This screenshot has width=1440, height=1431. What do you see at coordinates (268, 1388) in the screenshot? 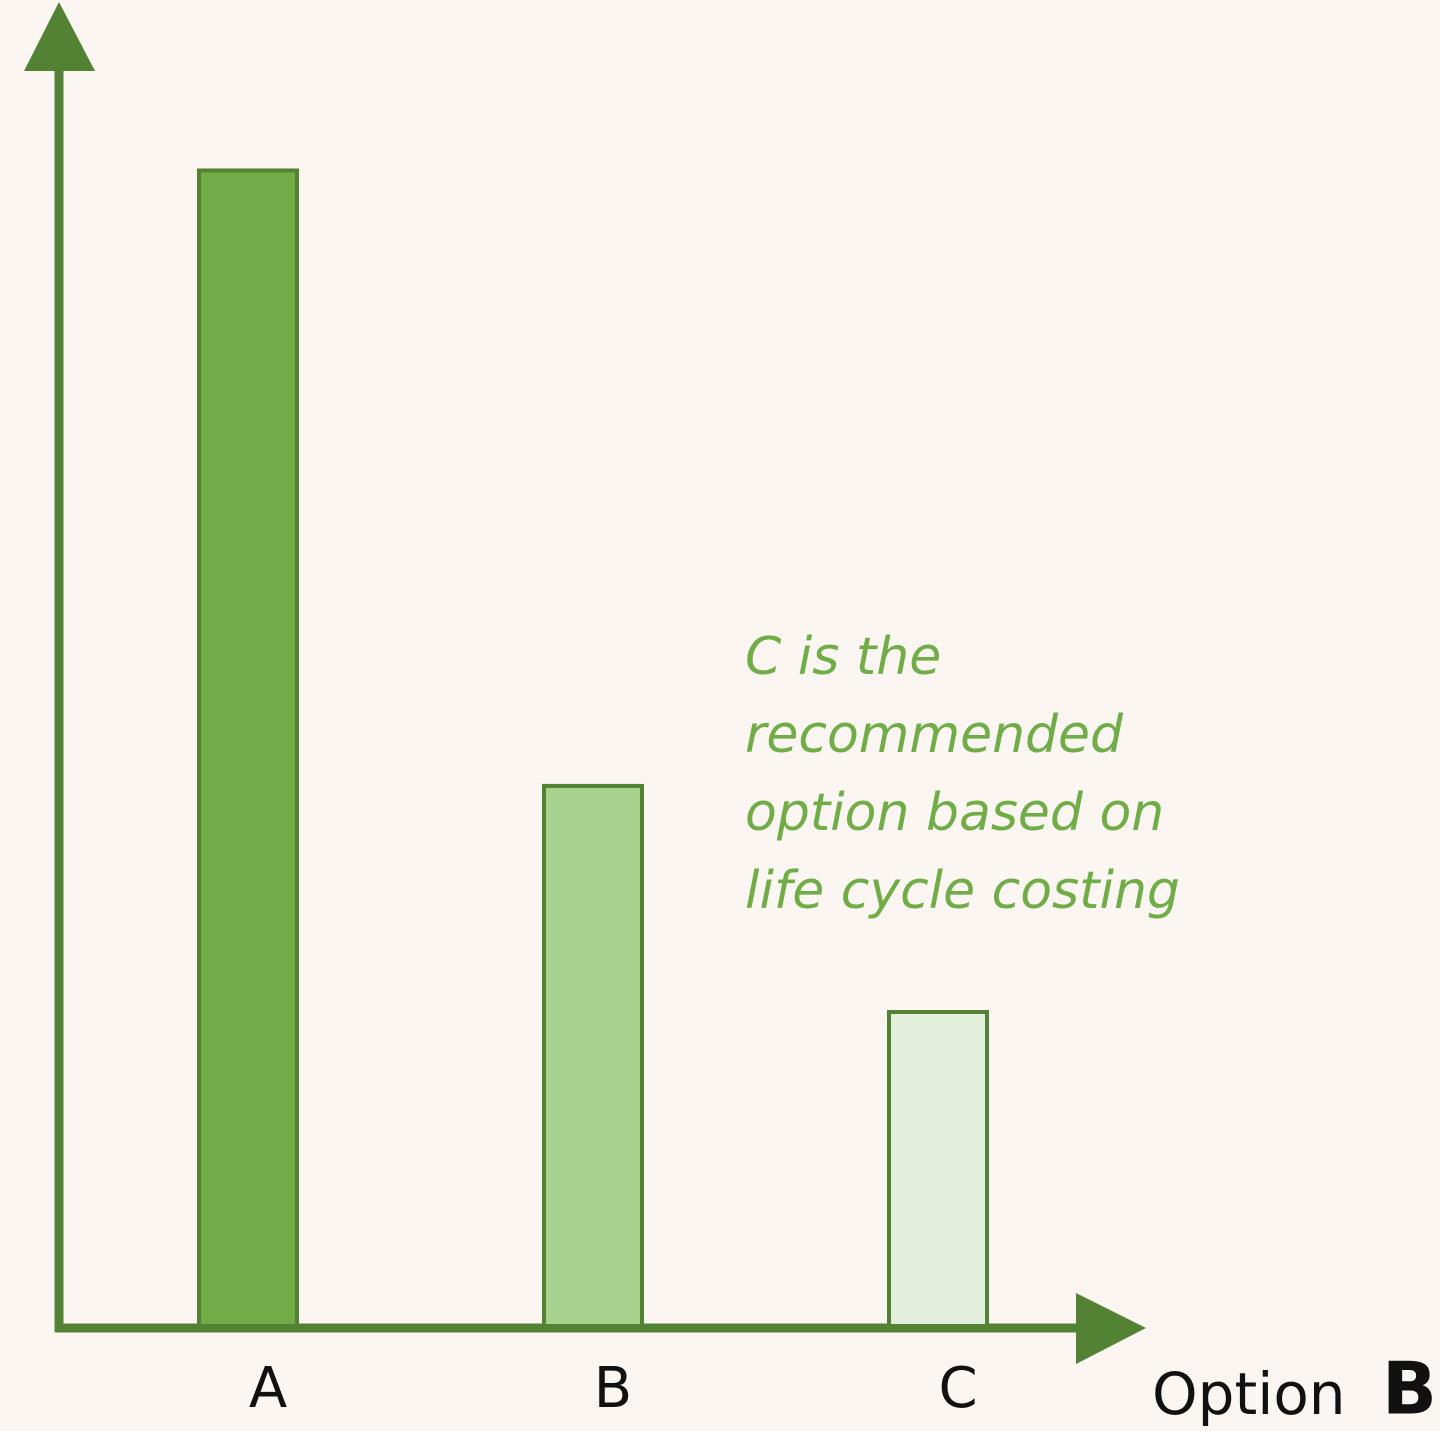
I see `x-tick-label: A` at bounding box center [268, 1388].